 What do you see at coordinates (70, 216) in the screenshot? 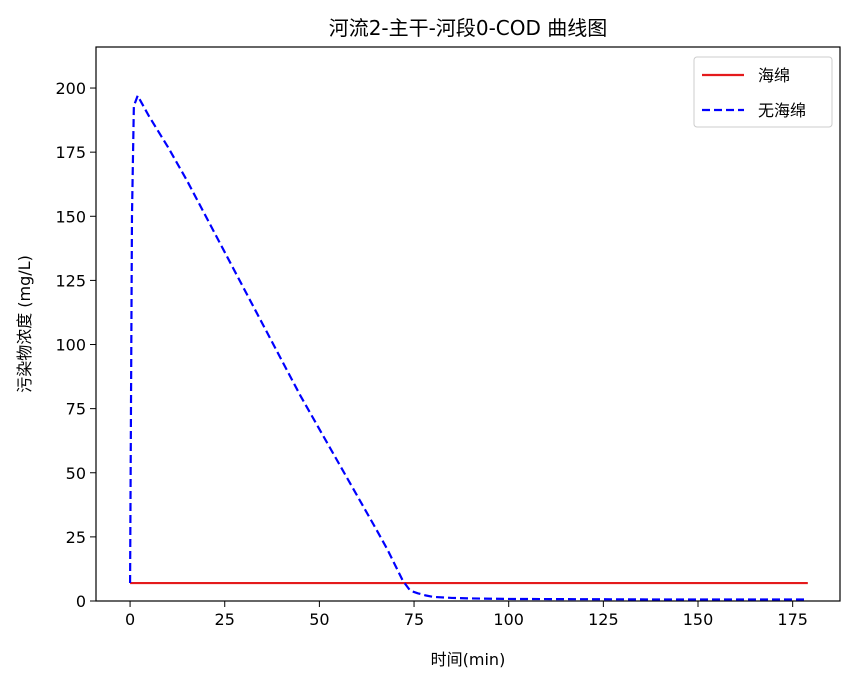
I see `y-tick-label: 150` at bounding box center [70, 216].